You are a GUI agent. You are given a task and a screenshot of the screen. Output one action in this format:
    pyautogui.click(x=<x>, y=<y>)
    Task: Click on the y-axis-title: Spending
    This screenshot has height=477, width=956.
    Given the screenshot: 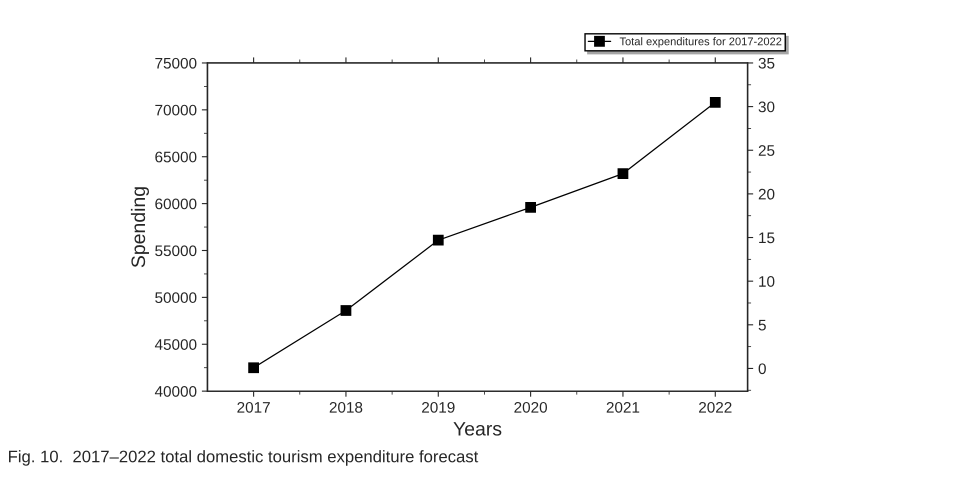 What is the action you would take?
    pyautogui.click(x=139, y=227)
    